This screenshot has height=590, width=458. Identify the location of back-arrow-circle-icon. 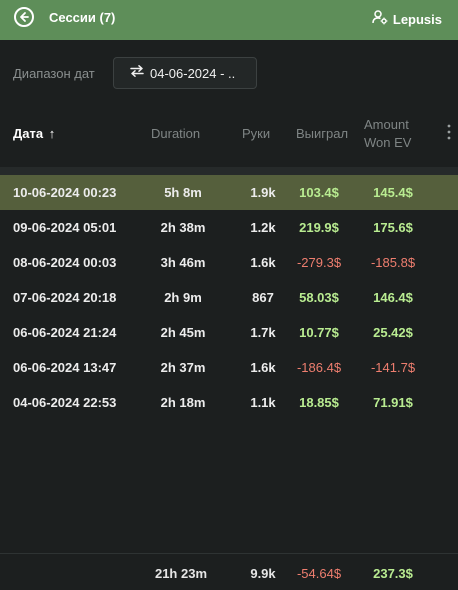
(24, 17).